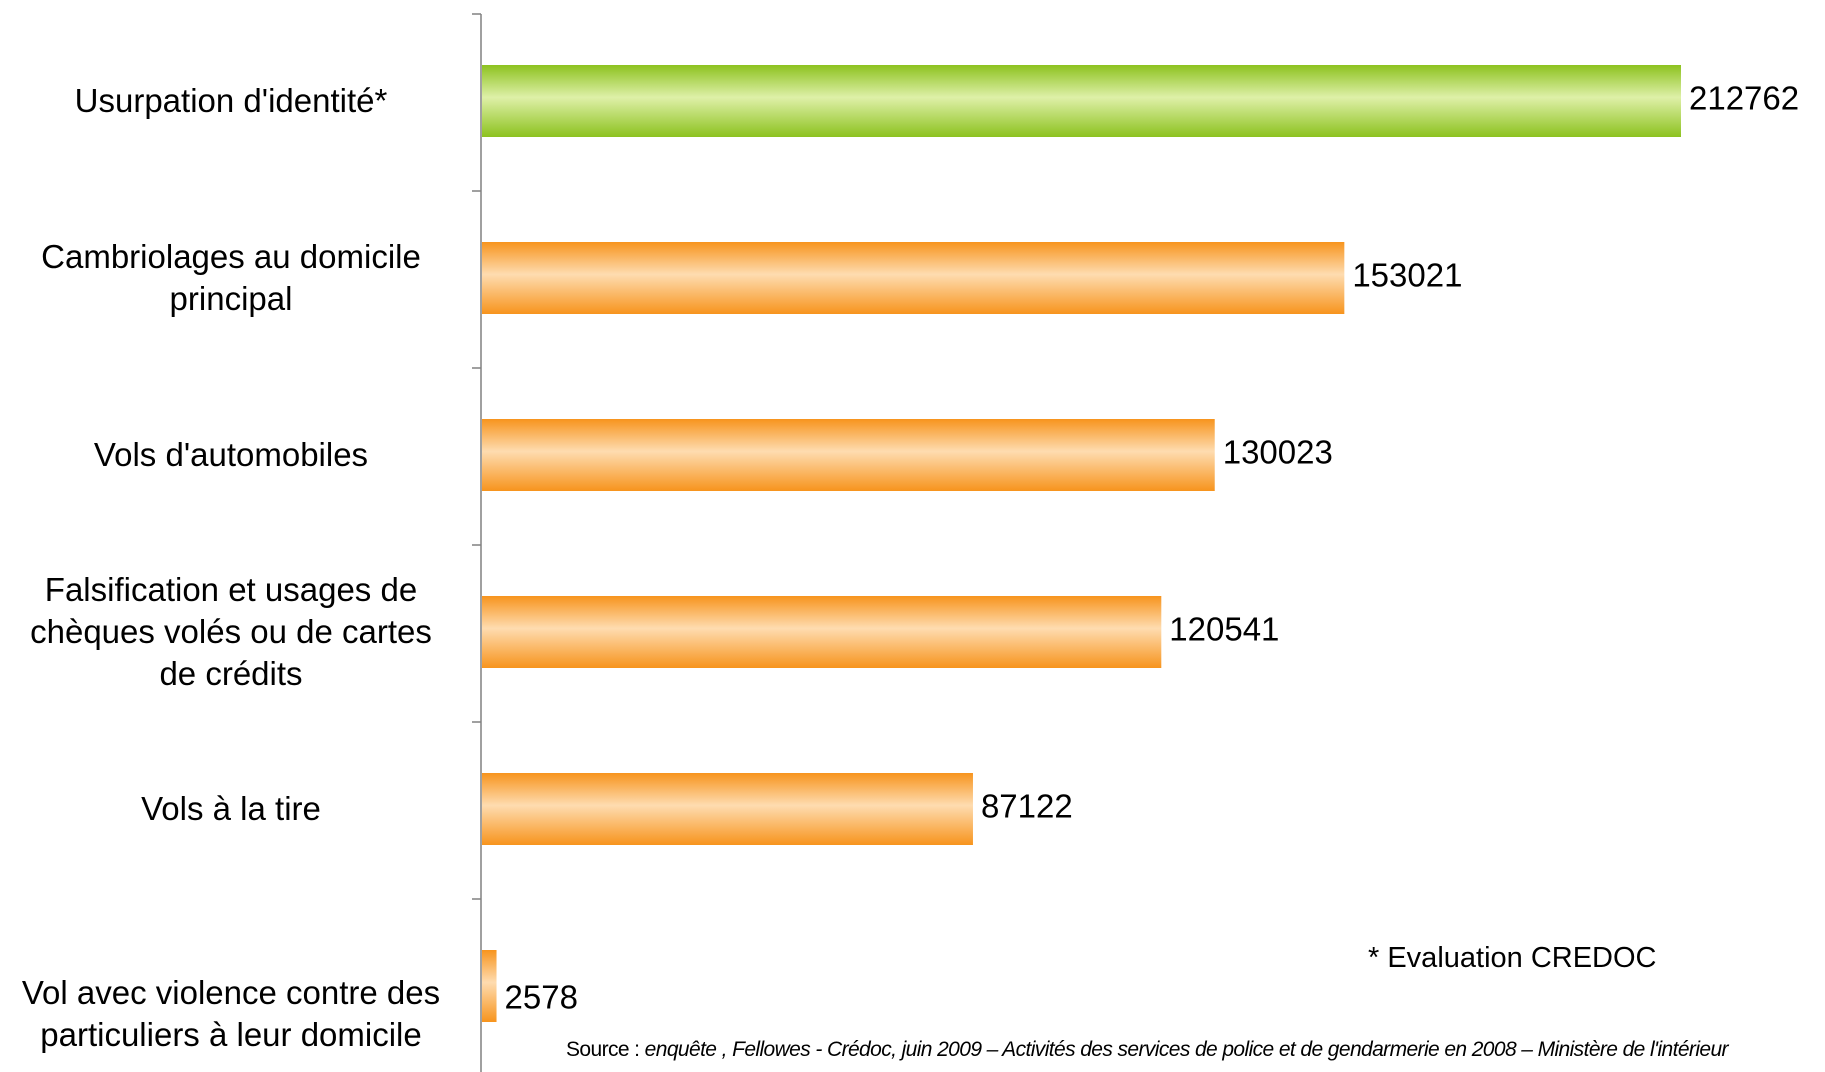 The width and height of the screenshot is (1825, 1072). What do you see at coordinates (541, 997) in the screenshot?
I see `value-label: 2578` at bounding box center [541, 997].